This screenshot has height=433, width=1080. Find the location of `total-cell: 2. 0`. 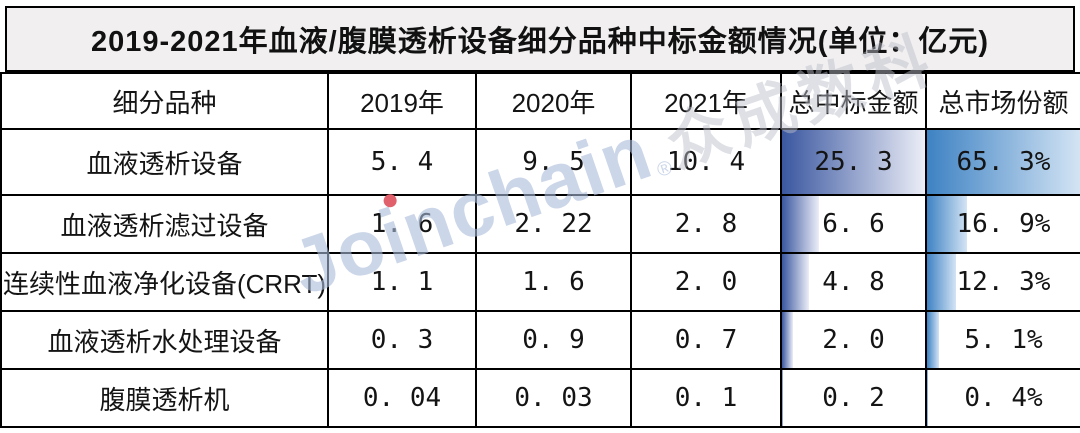

total-cell: 2. 0 is located at coordinates (853, 340).